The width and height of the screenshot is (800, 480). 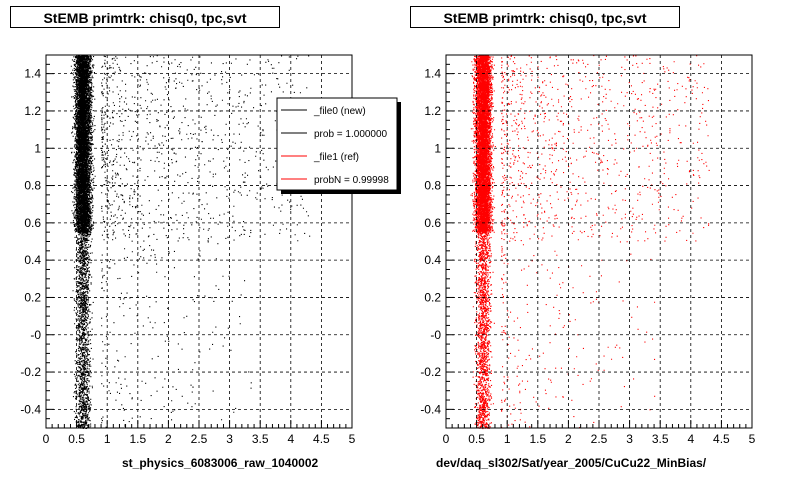 What do you see at coordinates (220, 463) in the screenshot?
I see `left-x-axis-label: st_physics_6083006_raw_1040002` at bounding box center [220, 463].